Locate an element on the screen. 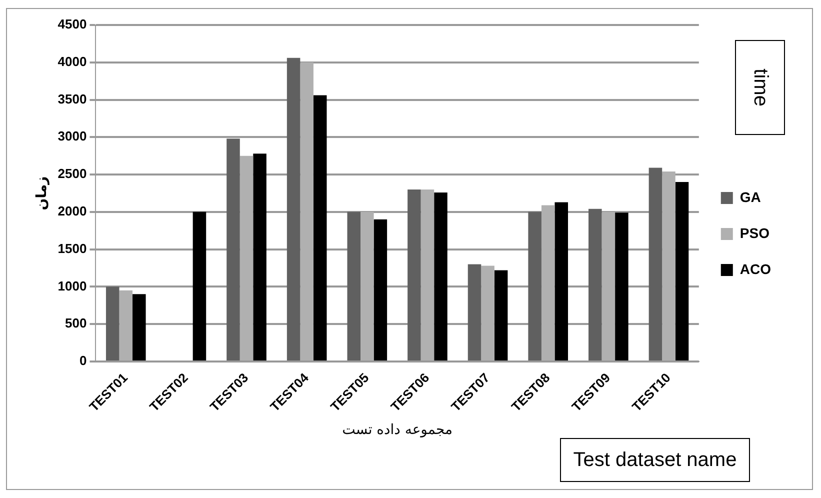 The image size is (821, 498). y-tick-label: 3000 is located at coordinates (72, 136).